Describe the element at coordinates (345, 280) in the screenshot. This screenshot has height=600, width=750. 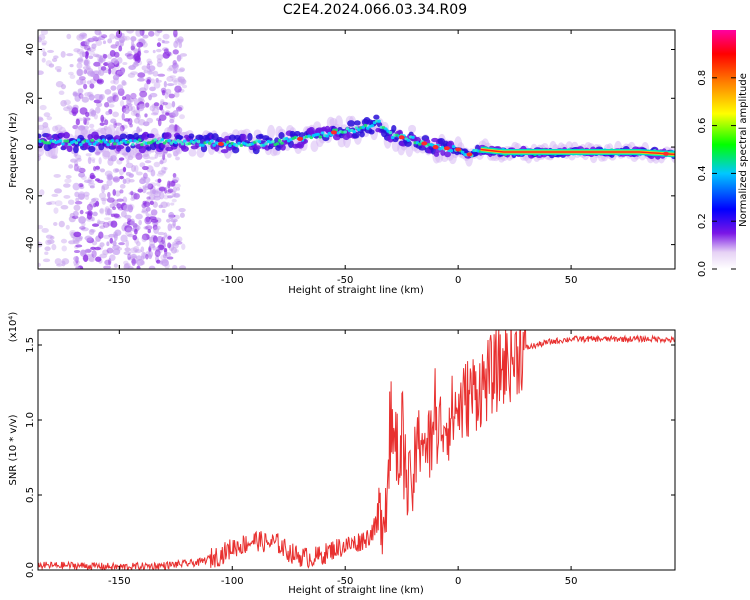
I see `spectrogram-x-tick-label: -50` at that location.